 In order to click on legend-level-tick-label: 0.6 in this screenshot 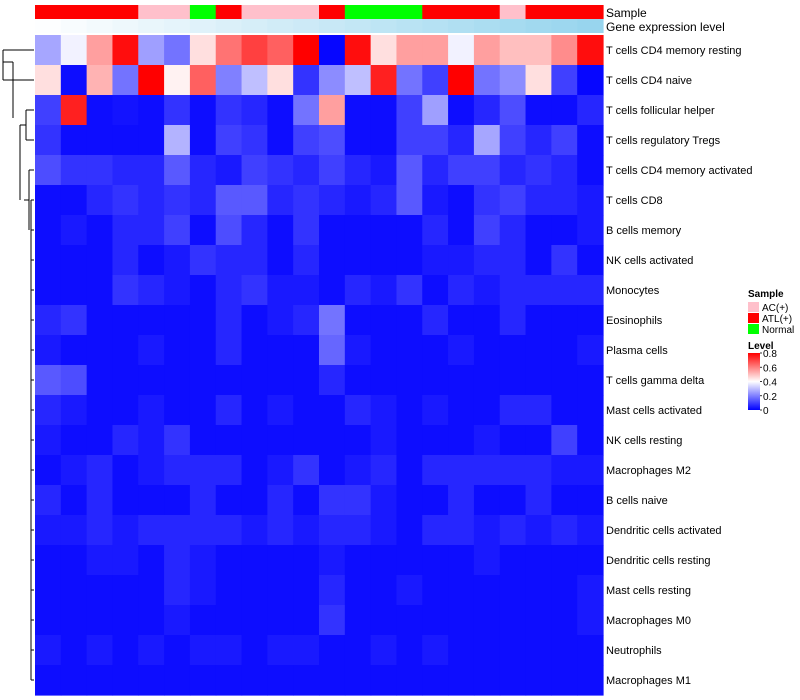, I will do `click(770, 368)`.